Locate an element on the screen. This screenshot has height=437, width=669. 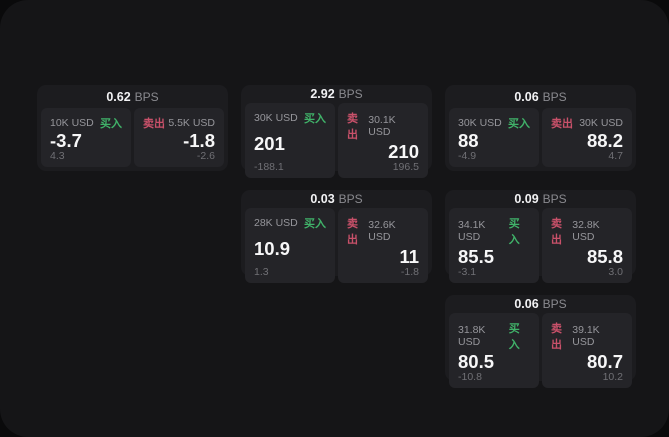
sell-amount: 32.6K USD is located at coordinates (382, 231).